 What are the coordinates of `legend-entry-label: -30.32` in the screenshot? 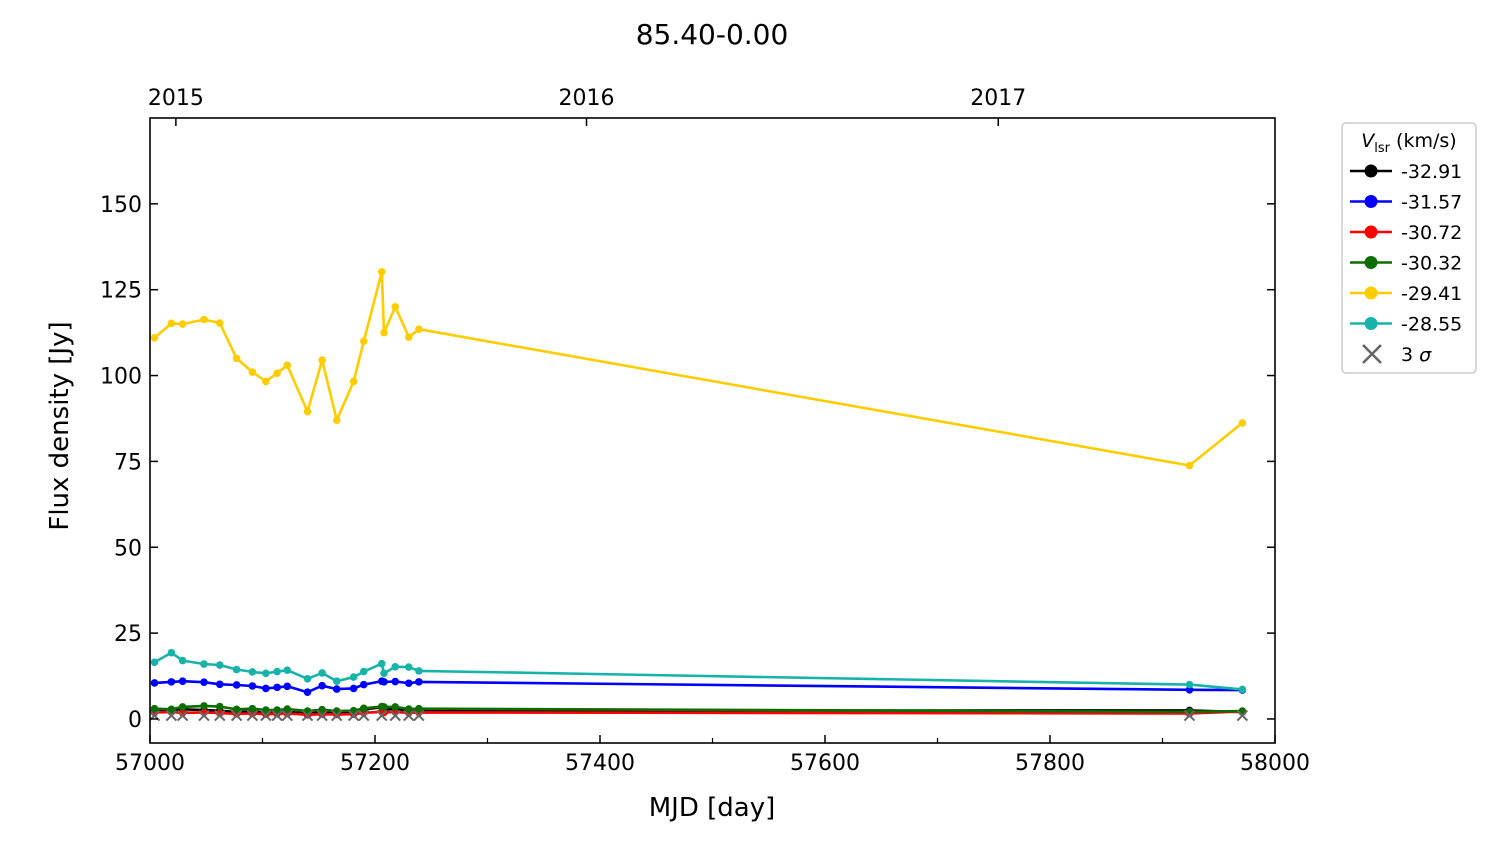 It's located at (1431, 264).